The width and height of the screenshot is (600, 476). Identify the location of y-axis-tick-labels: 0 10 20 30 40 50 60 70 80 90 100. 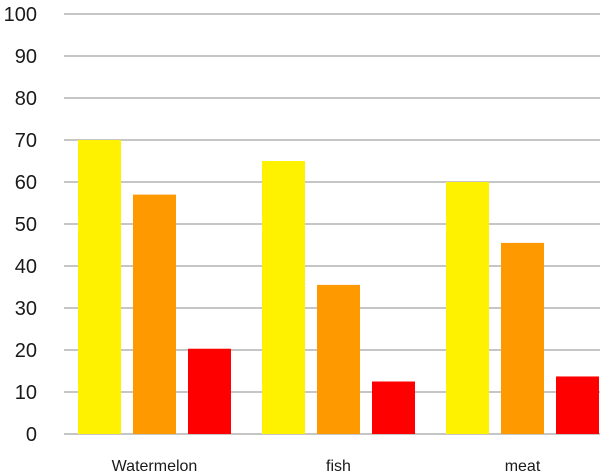
(20, 225).